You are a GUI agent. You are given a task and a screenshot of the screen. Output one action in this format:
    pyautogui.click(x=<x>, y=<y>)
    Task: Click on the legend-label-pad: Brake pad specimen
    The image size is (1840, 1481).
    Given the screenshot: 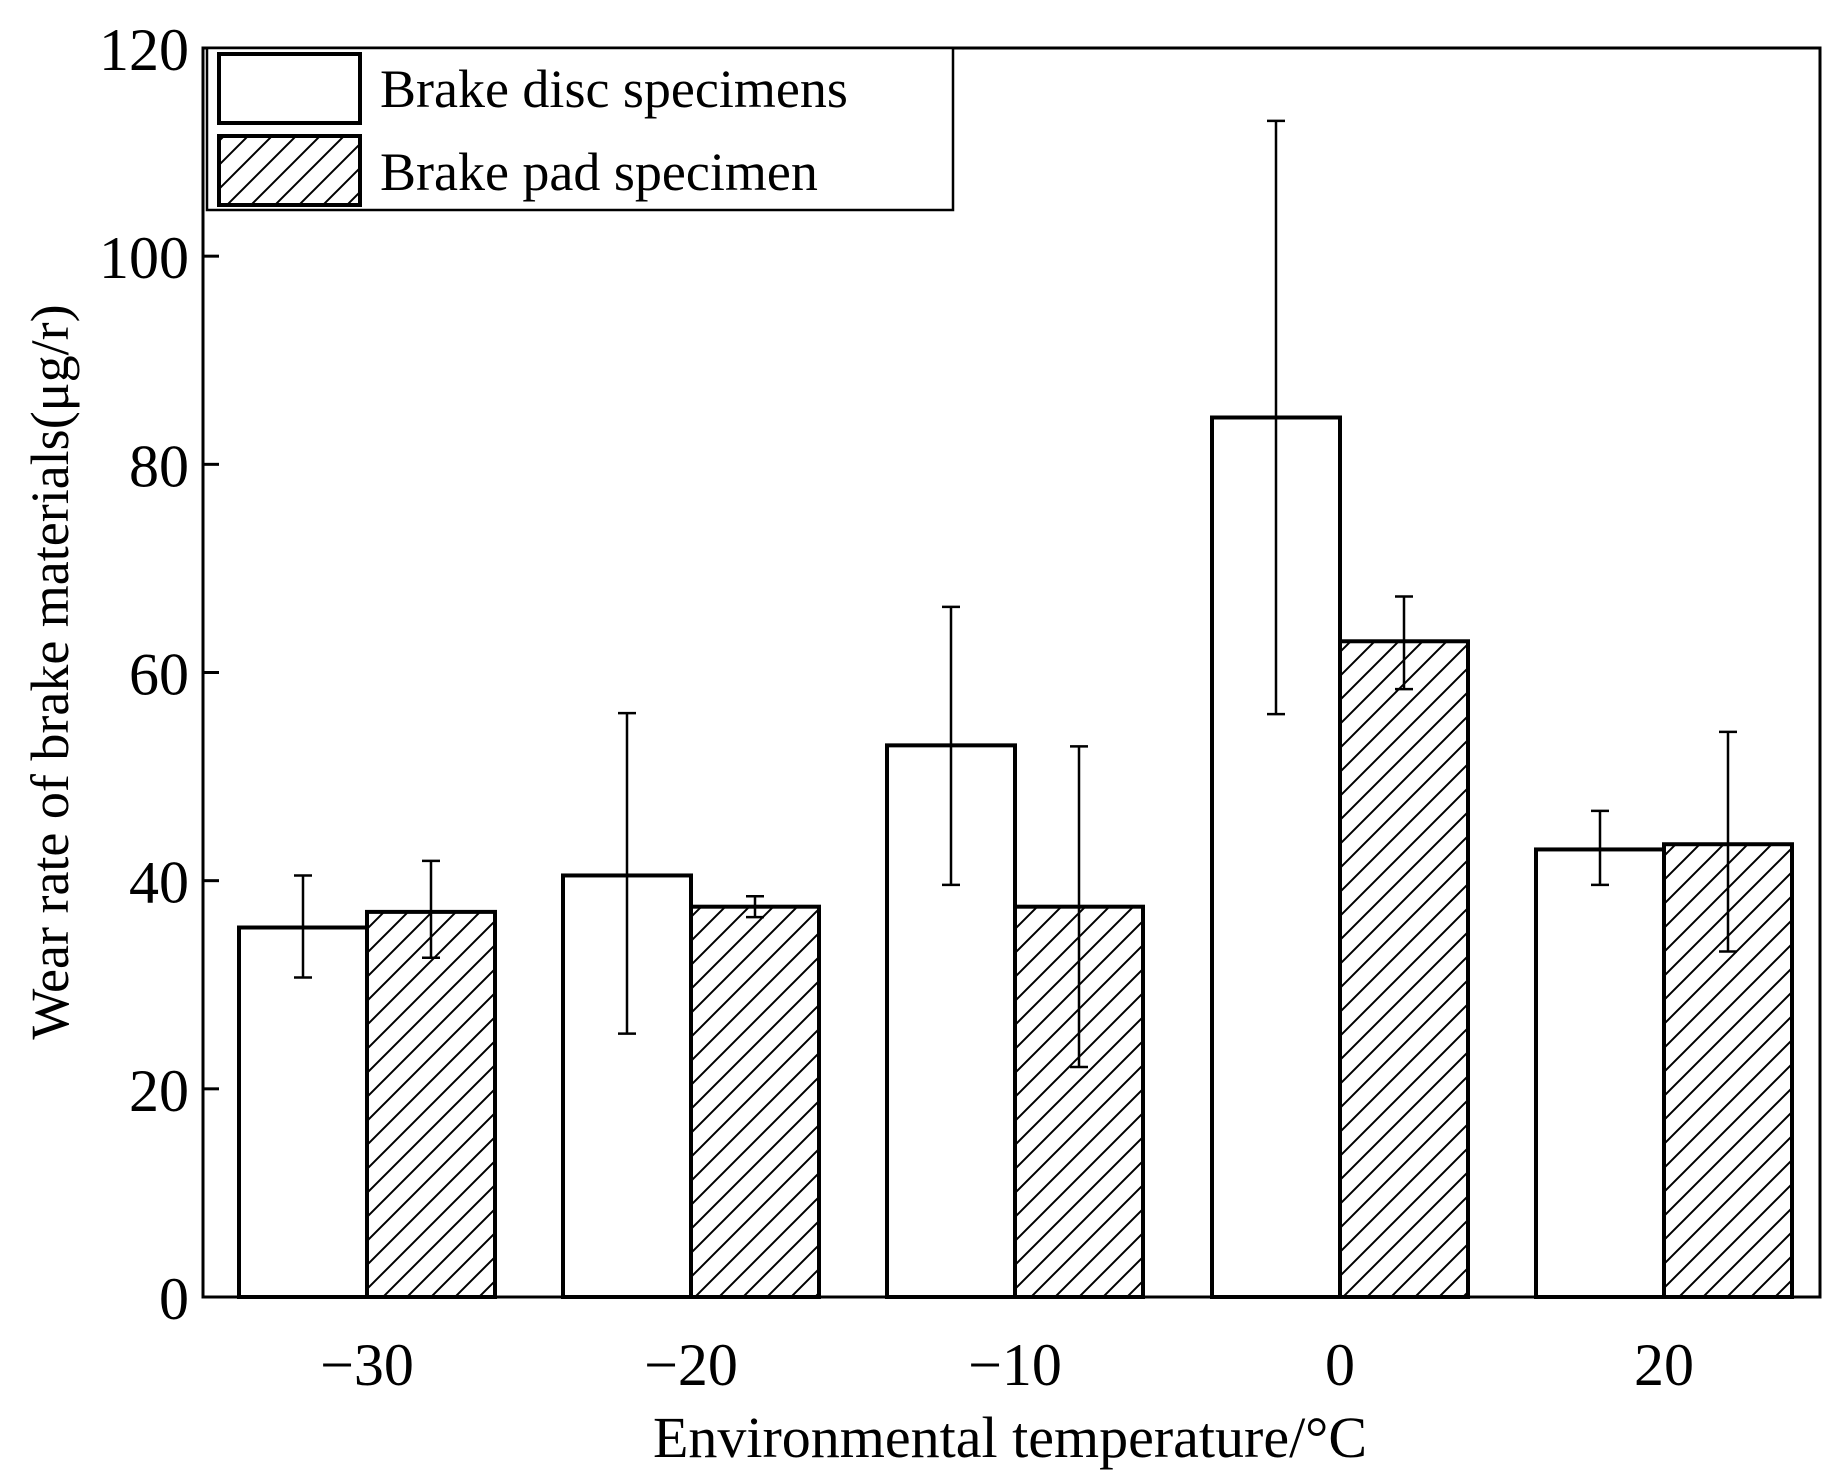 What is the action you would take?
    pyautogui.click(x=599, y=172)
    